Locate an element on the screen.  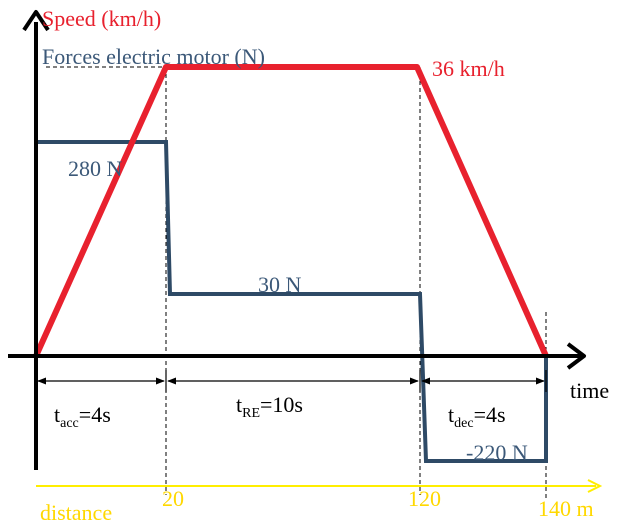
phase-dimensions is located at coordinates (291, 381).